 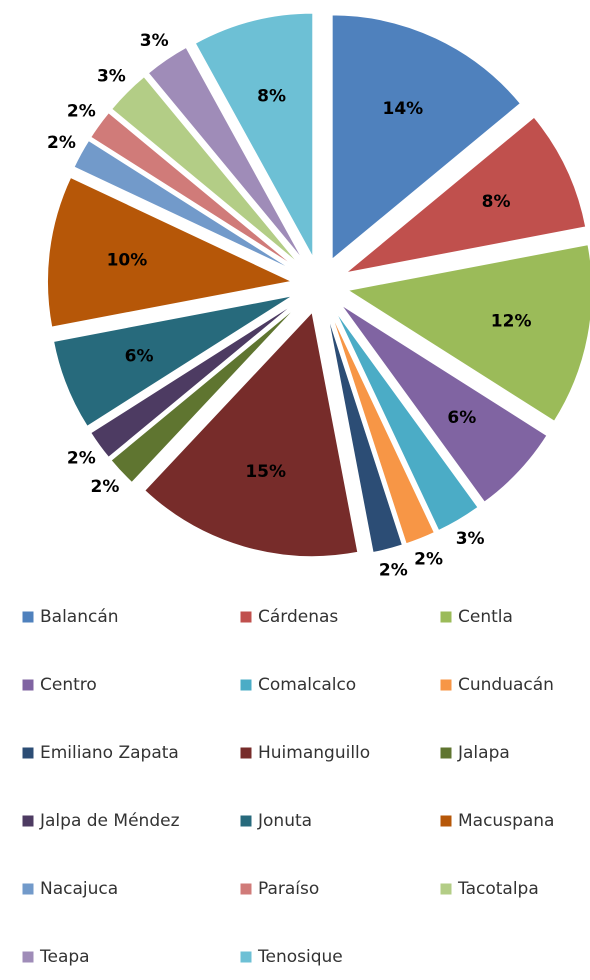 I want to click on legend-label: Macuspana, so click(x=506, y=821).